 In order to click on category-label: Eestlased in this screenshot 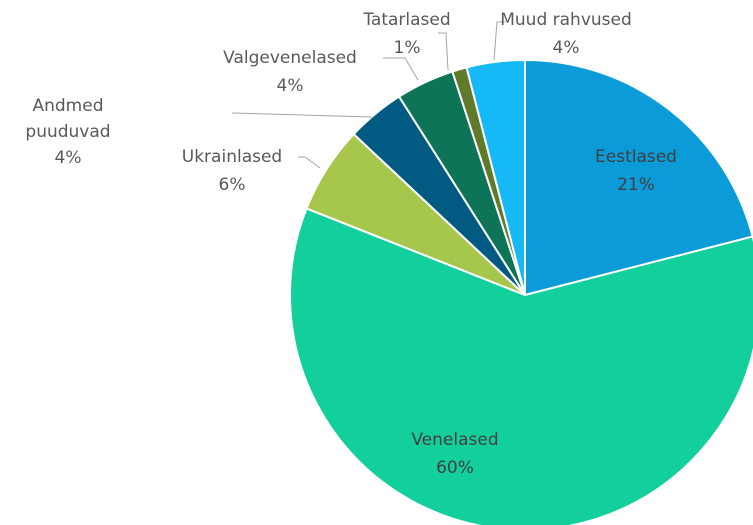, I will do `click(636, 157)`.